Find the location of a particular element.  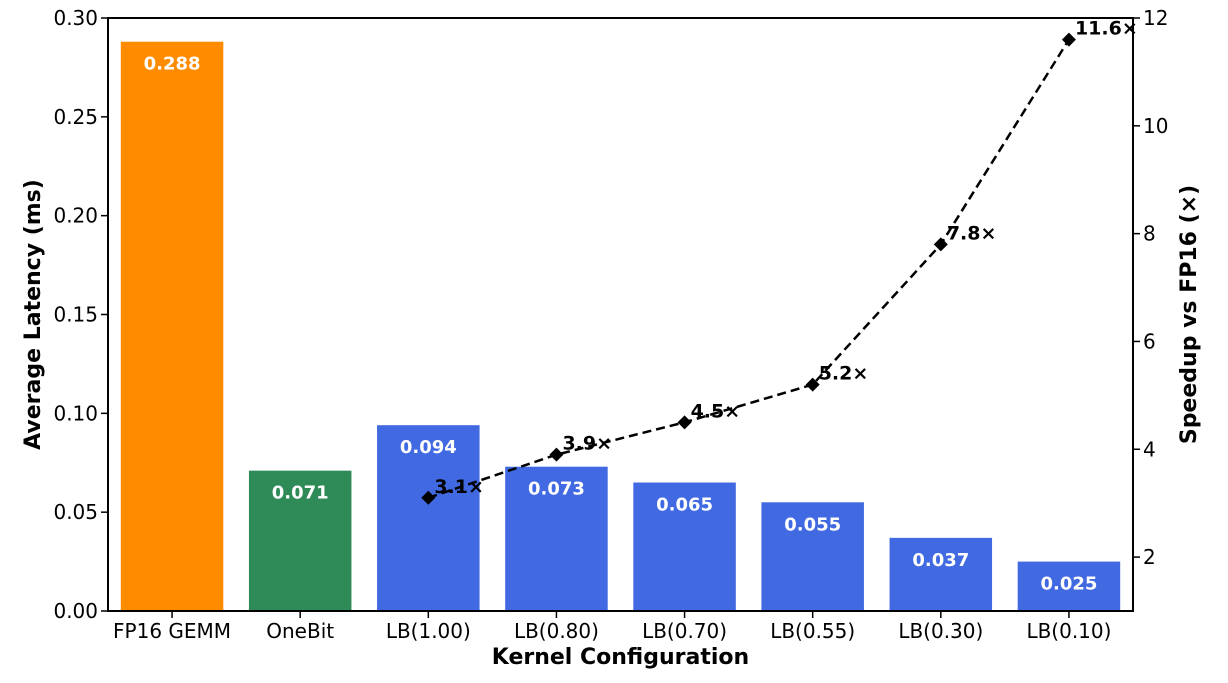

bar-value-label: 0.073 is located at coordinates (556, 489).